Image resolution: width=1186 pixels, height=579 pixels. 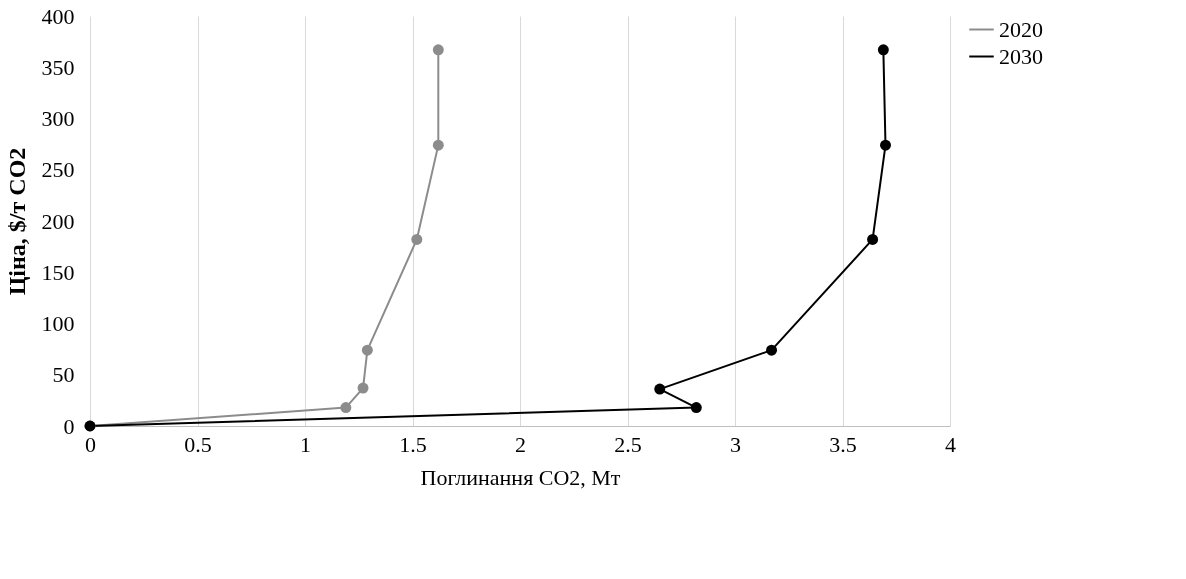 I want to click on y-tick-label: 50, so click(x=63, y=375).